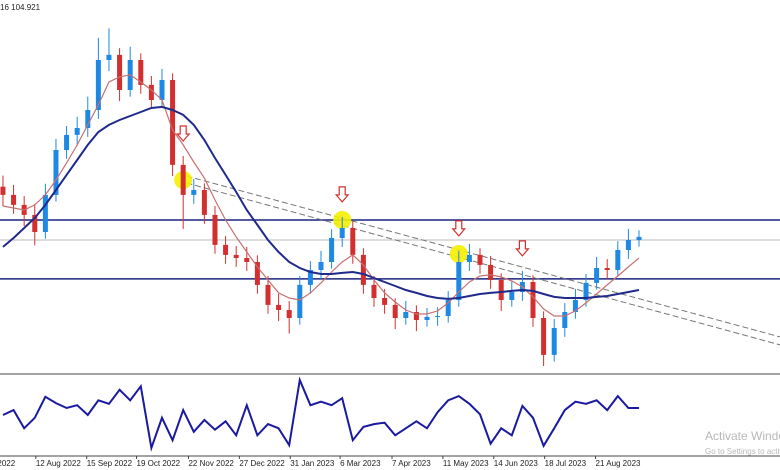 Image resolution: width=780 pixels, height=470 pixels. Describe the element at coordinates (321, 414) in the screenshot. I see `oscillator-line` at that location.